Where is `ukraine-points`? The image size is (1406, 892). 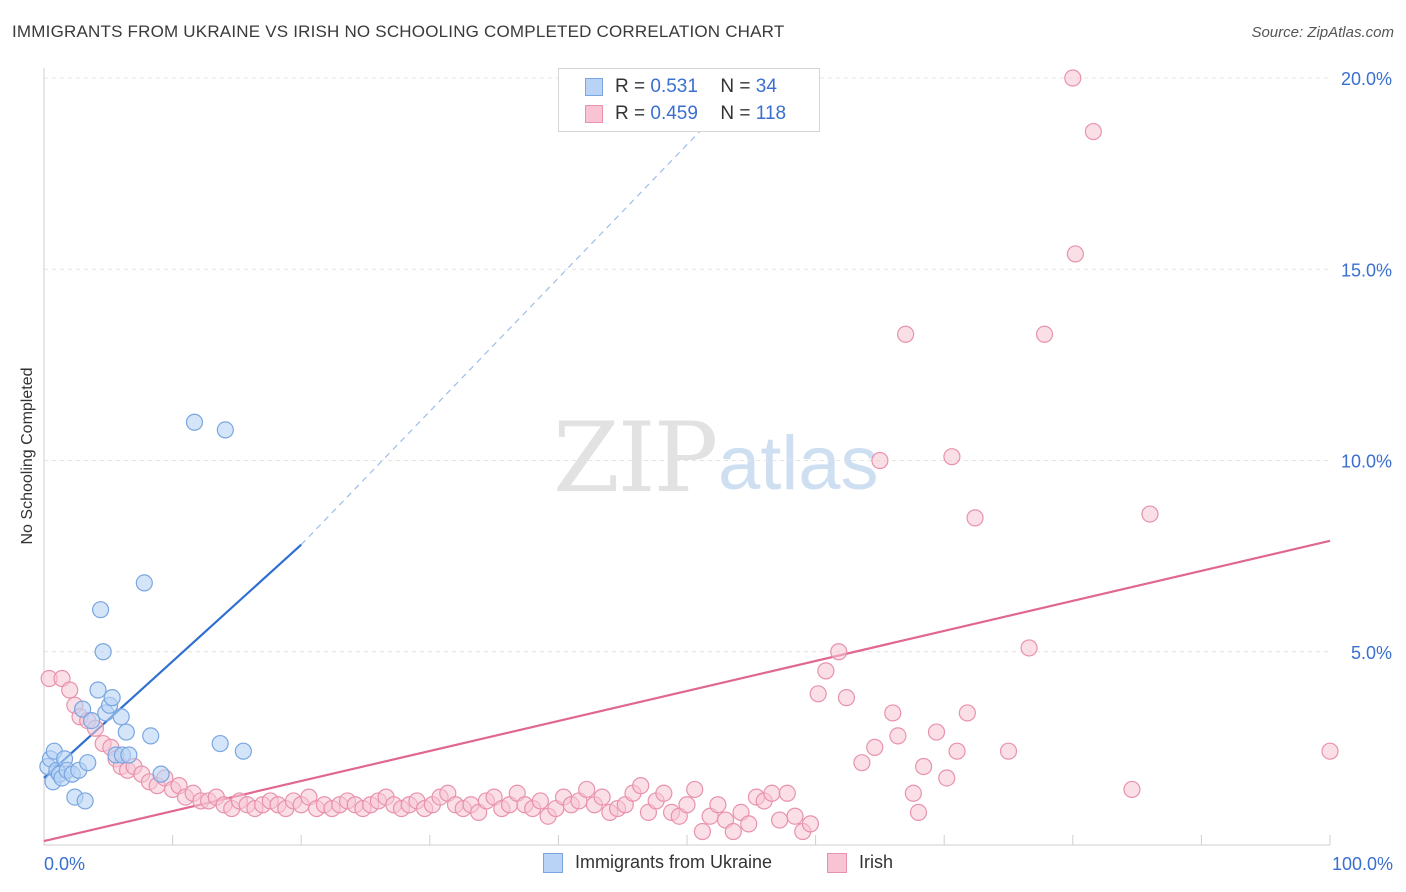 ukraine-points is located at coordinates (145, 611).